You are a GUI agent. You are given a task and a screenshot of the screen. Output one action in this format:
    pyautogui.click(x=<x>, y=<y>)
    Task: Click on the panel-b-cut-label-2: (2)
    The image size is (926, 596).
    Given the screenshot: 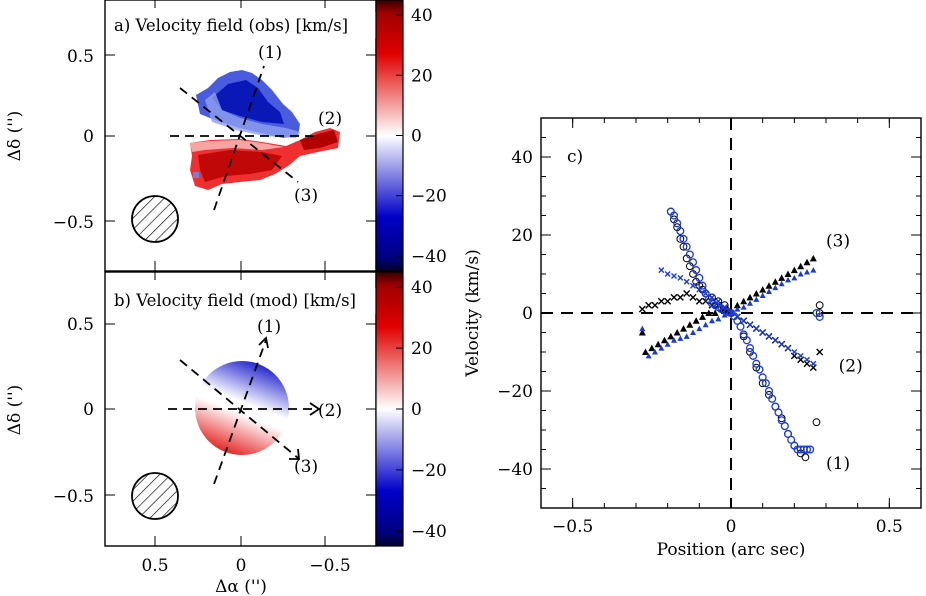 What is the action you would take?
    pyautogui.click(x=330, y=411)
    